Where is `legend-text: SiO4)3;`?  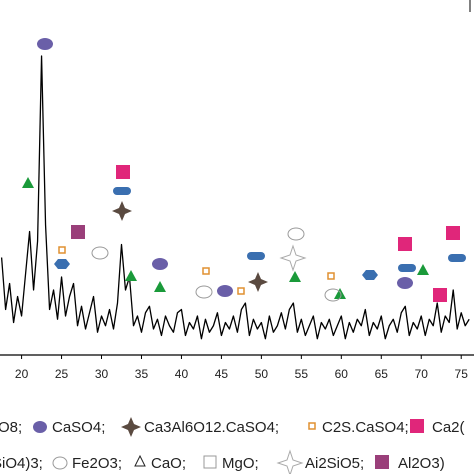
legend-text: SiO4)3; is located at coordinates (21, 463).